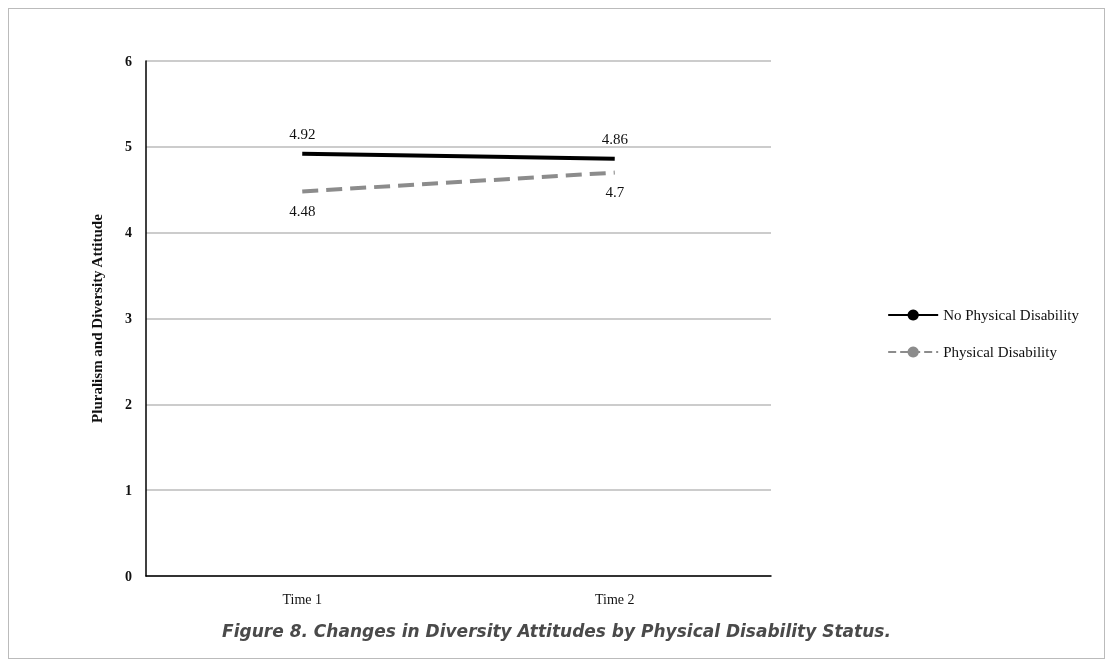 This screenshot has height=669, width=1115. What do you see at coordinates (128, 490) in the screenshot?
I see `y-tick-label: 1` at bounding box center [128, 490].